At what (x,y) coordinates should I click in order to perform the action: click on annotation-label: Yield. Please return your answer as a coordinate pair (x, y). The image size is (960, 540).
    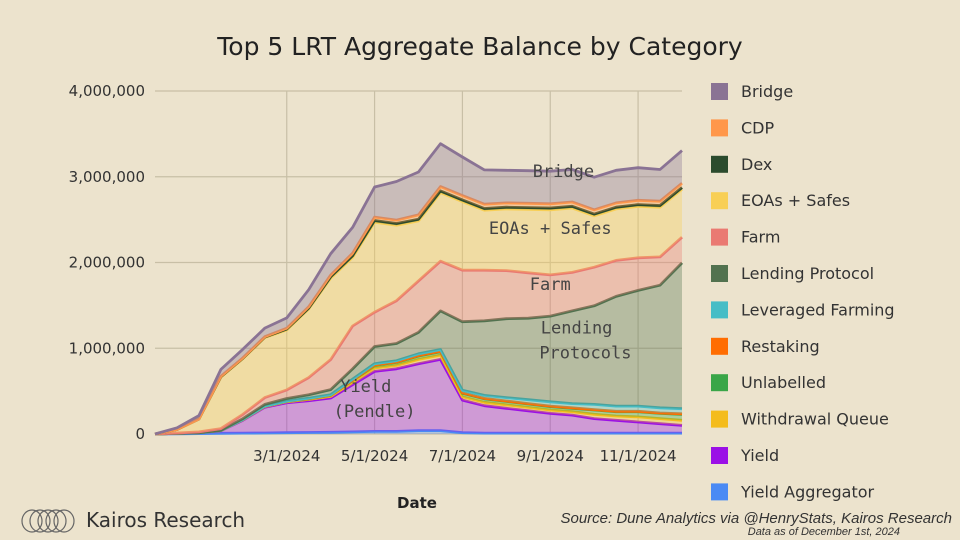
    Looking at the image, I should click on (365, 387).